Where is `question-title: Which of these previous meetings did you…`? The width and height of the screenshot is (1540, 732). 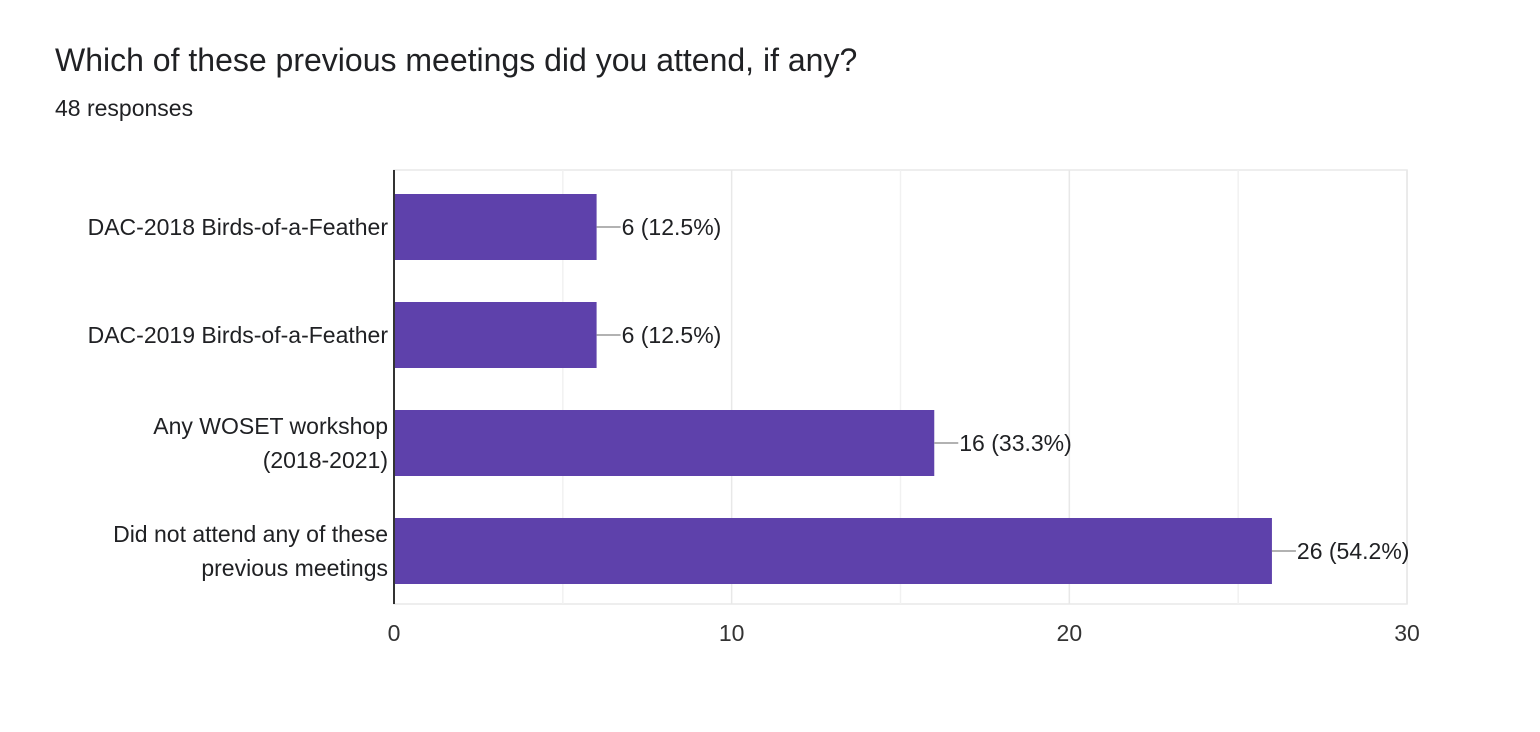
question-title: Which of these previous meetings did you… is located at coordinates (456, 60).